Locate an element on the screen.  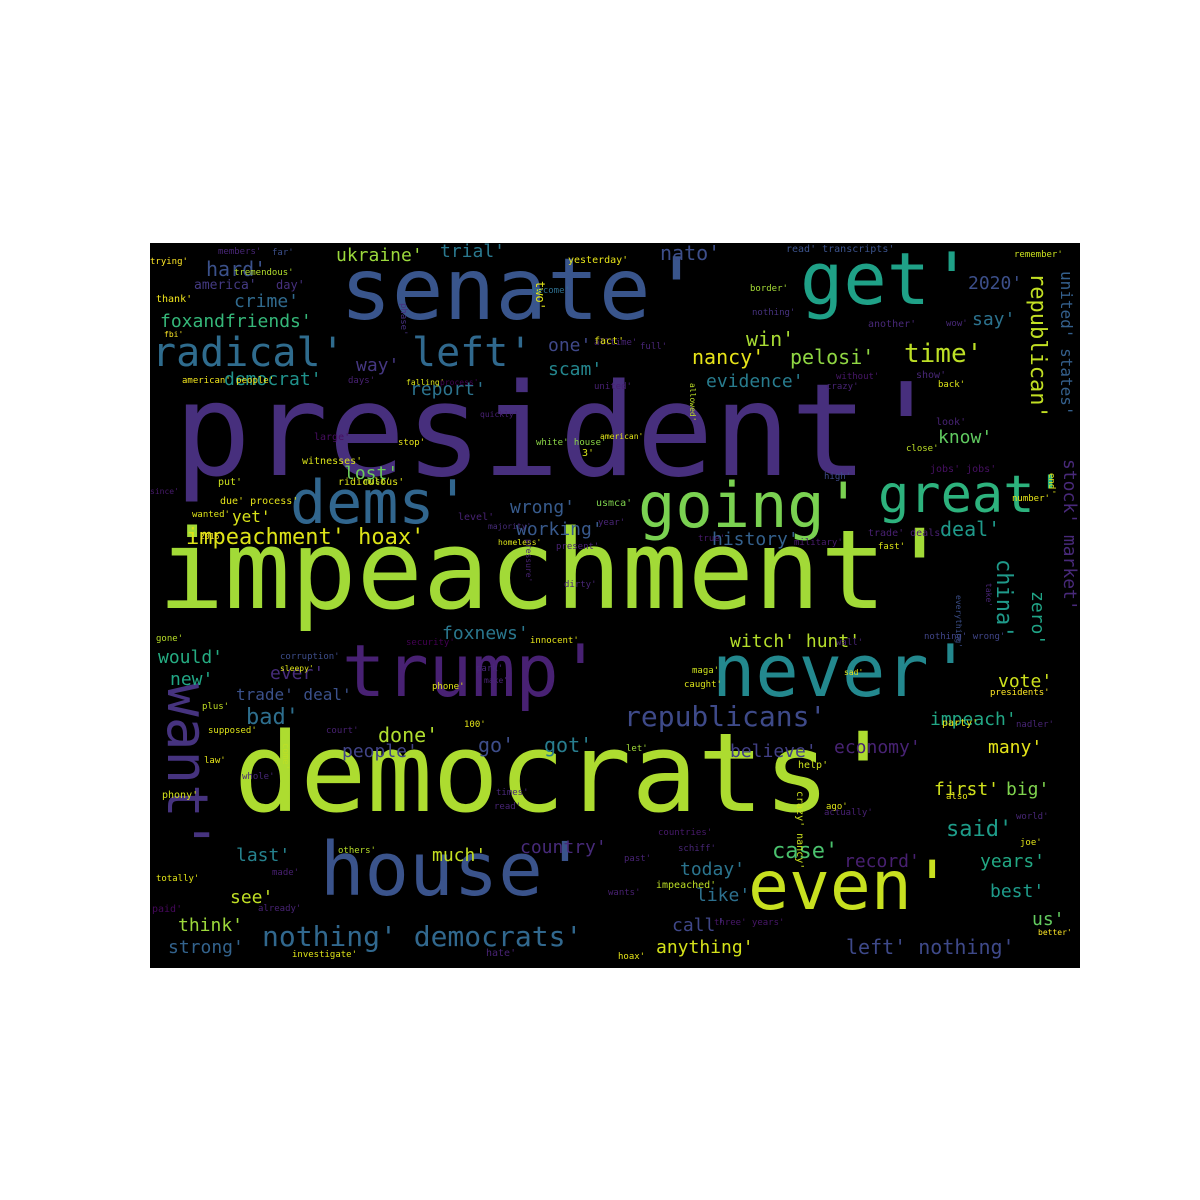
word: house' is located at coordinates (454, 870).